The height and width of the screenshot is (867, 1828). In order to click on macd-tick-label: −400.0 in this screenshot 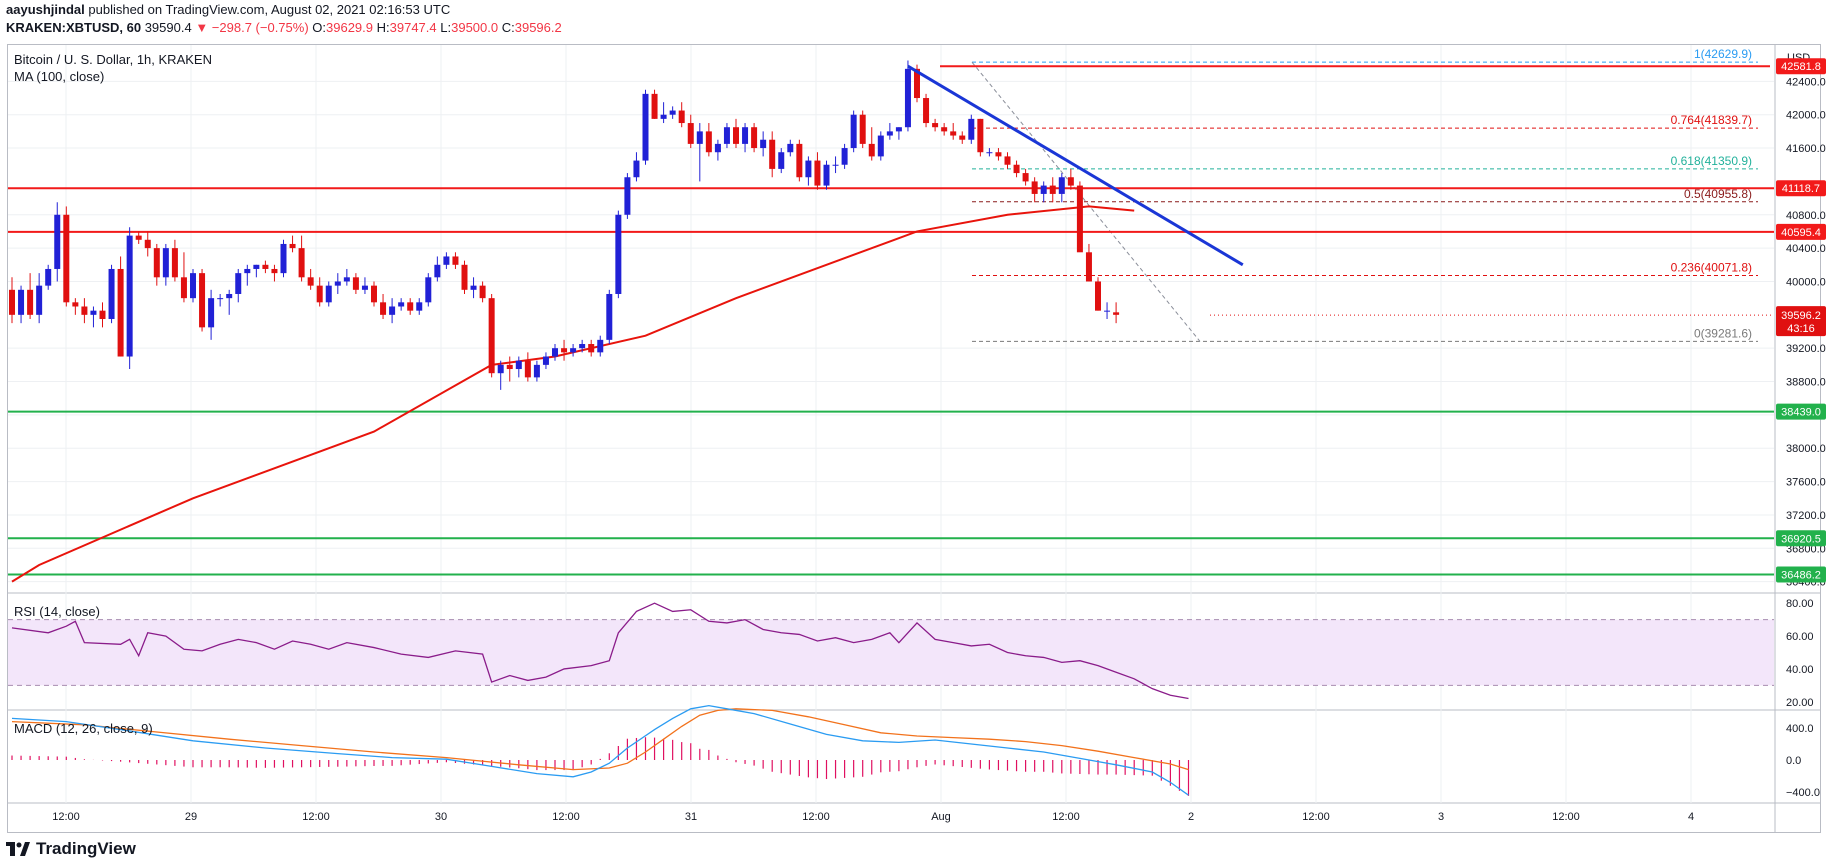, I will do `click(1803, 793)`.